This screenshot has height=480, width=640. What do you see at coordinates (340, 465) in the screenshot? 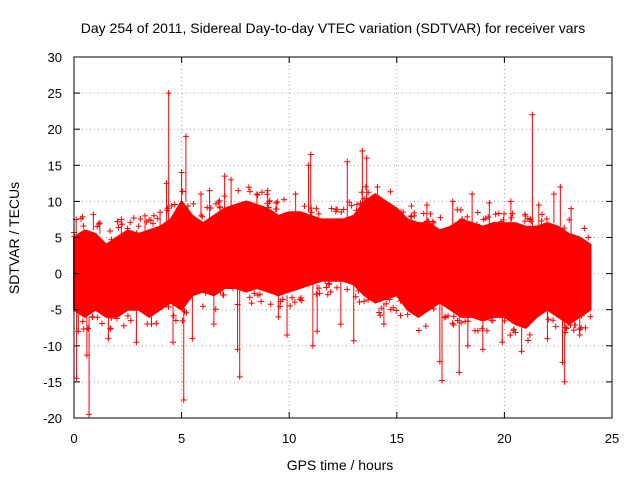
I see `x-axis-label: GPS time / hours` at bounding box center [340, 465].